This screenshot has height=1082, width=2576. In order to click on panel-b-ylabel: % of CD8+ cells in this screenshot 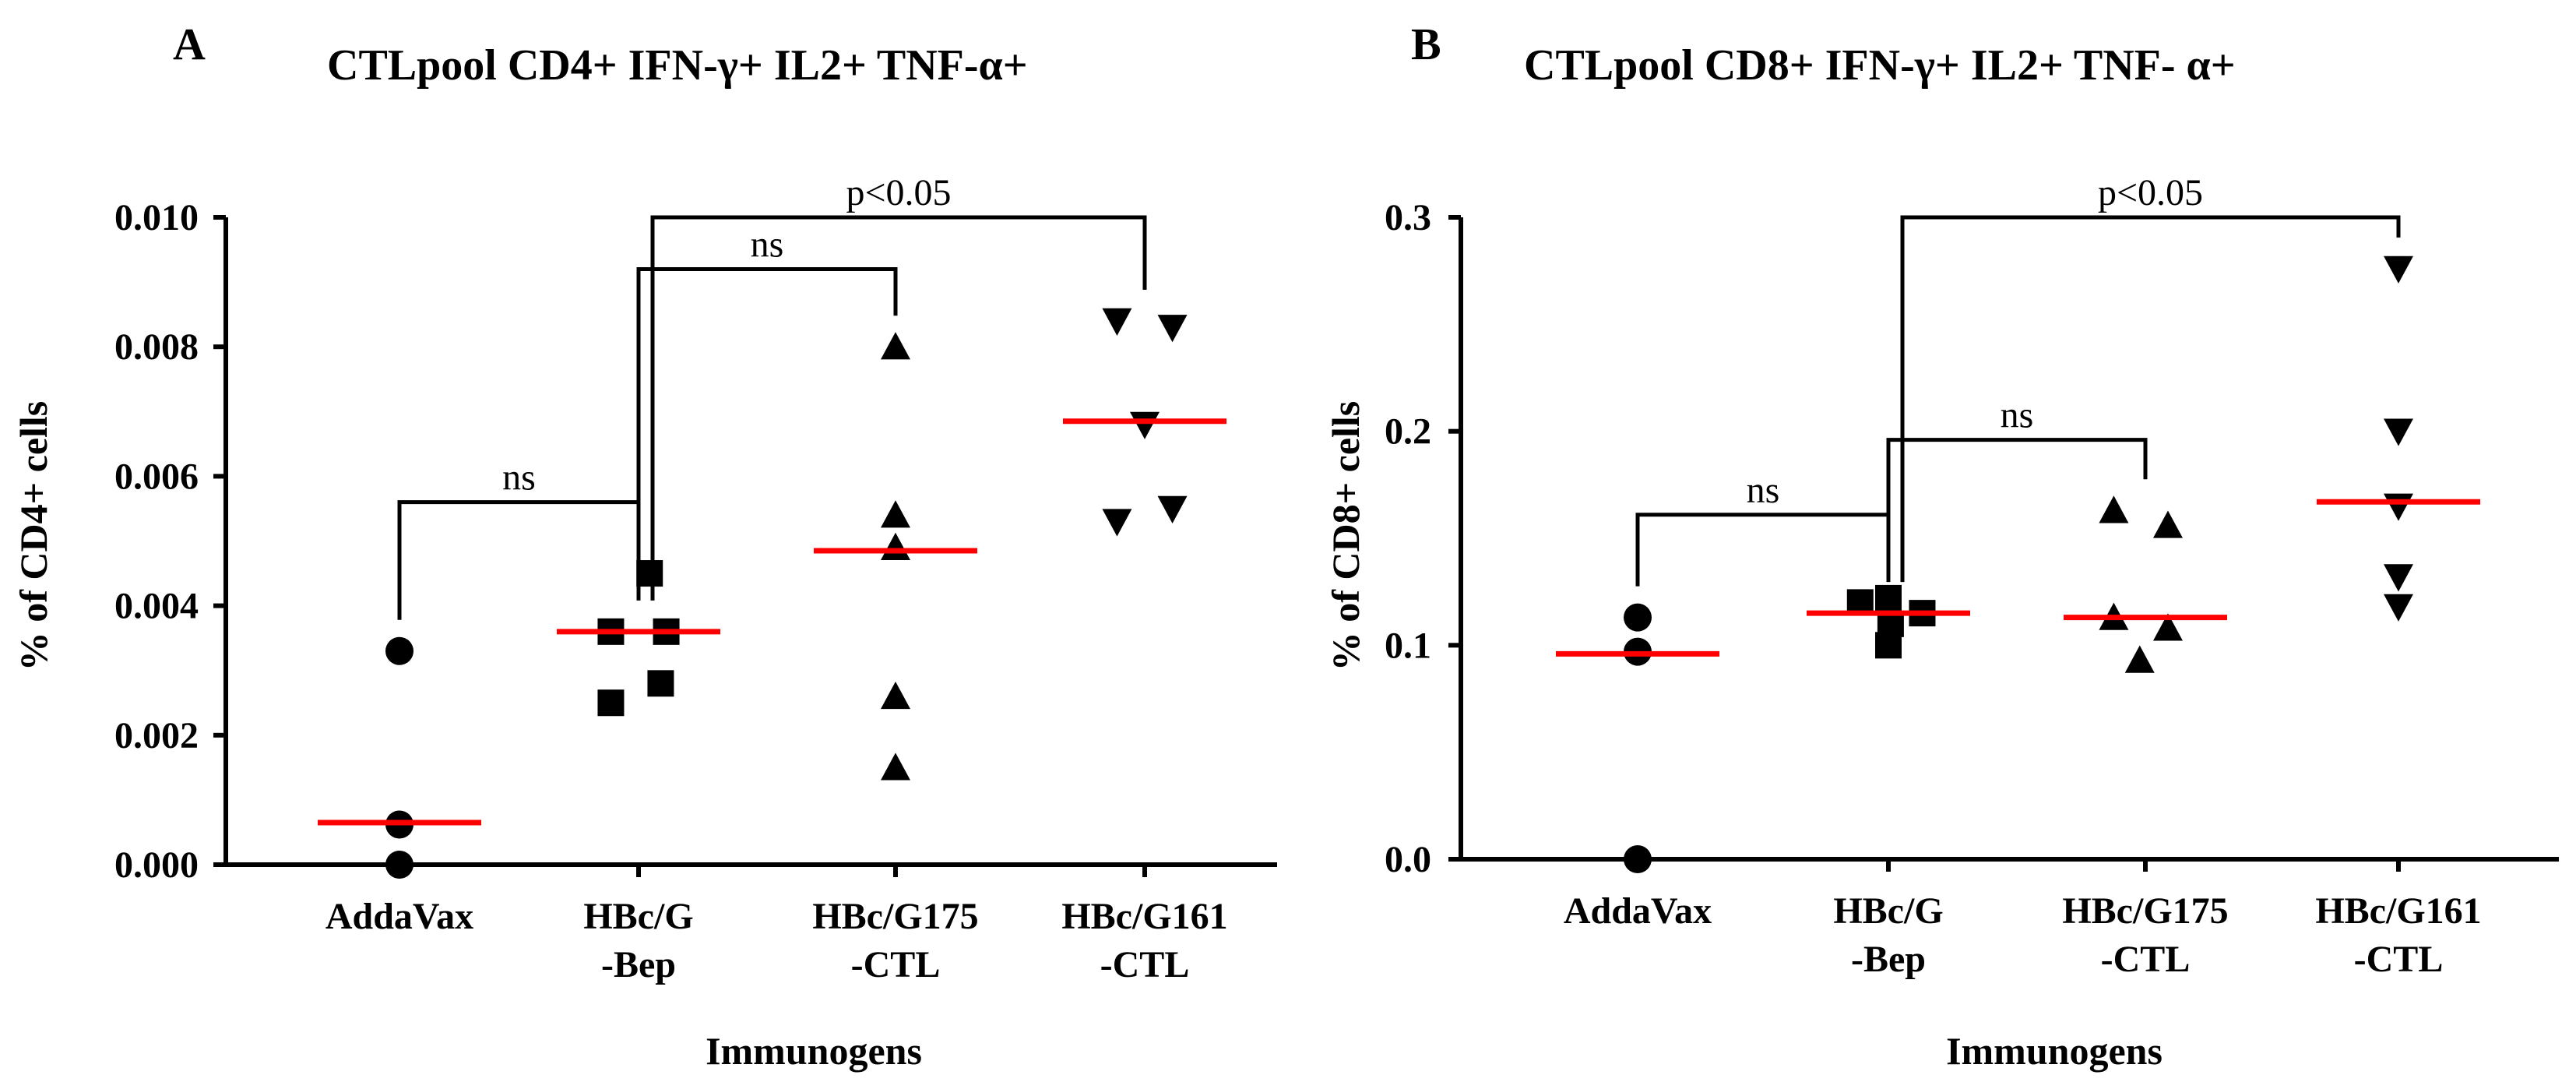, I will do `click(1345, 536)`.